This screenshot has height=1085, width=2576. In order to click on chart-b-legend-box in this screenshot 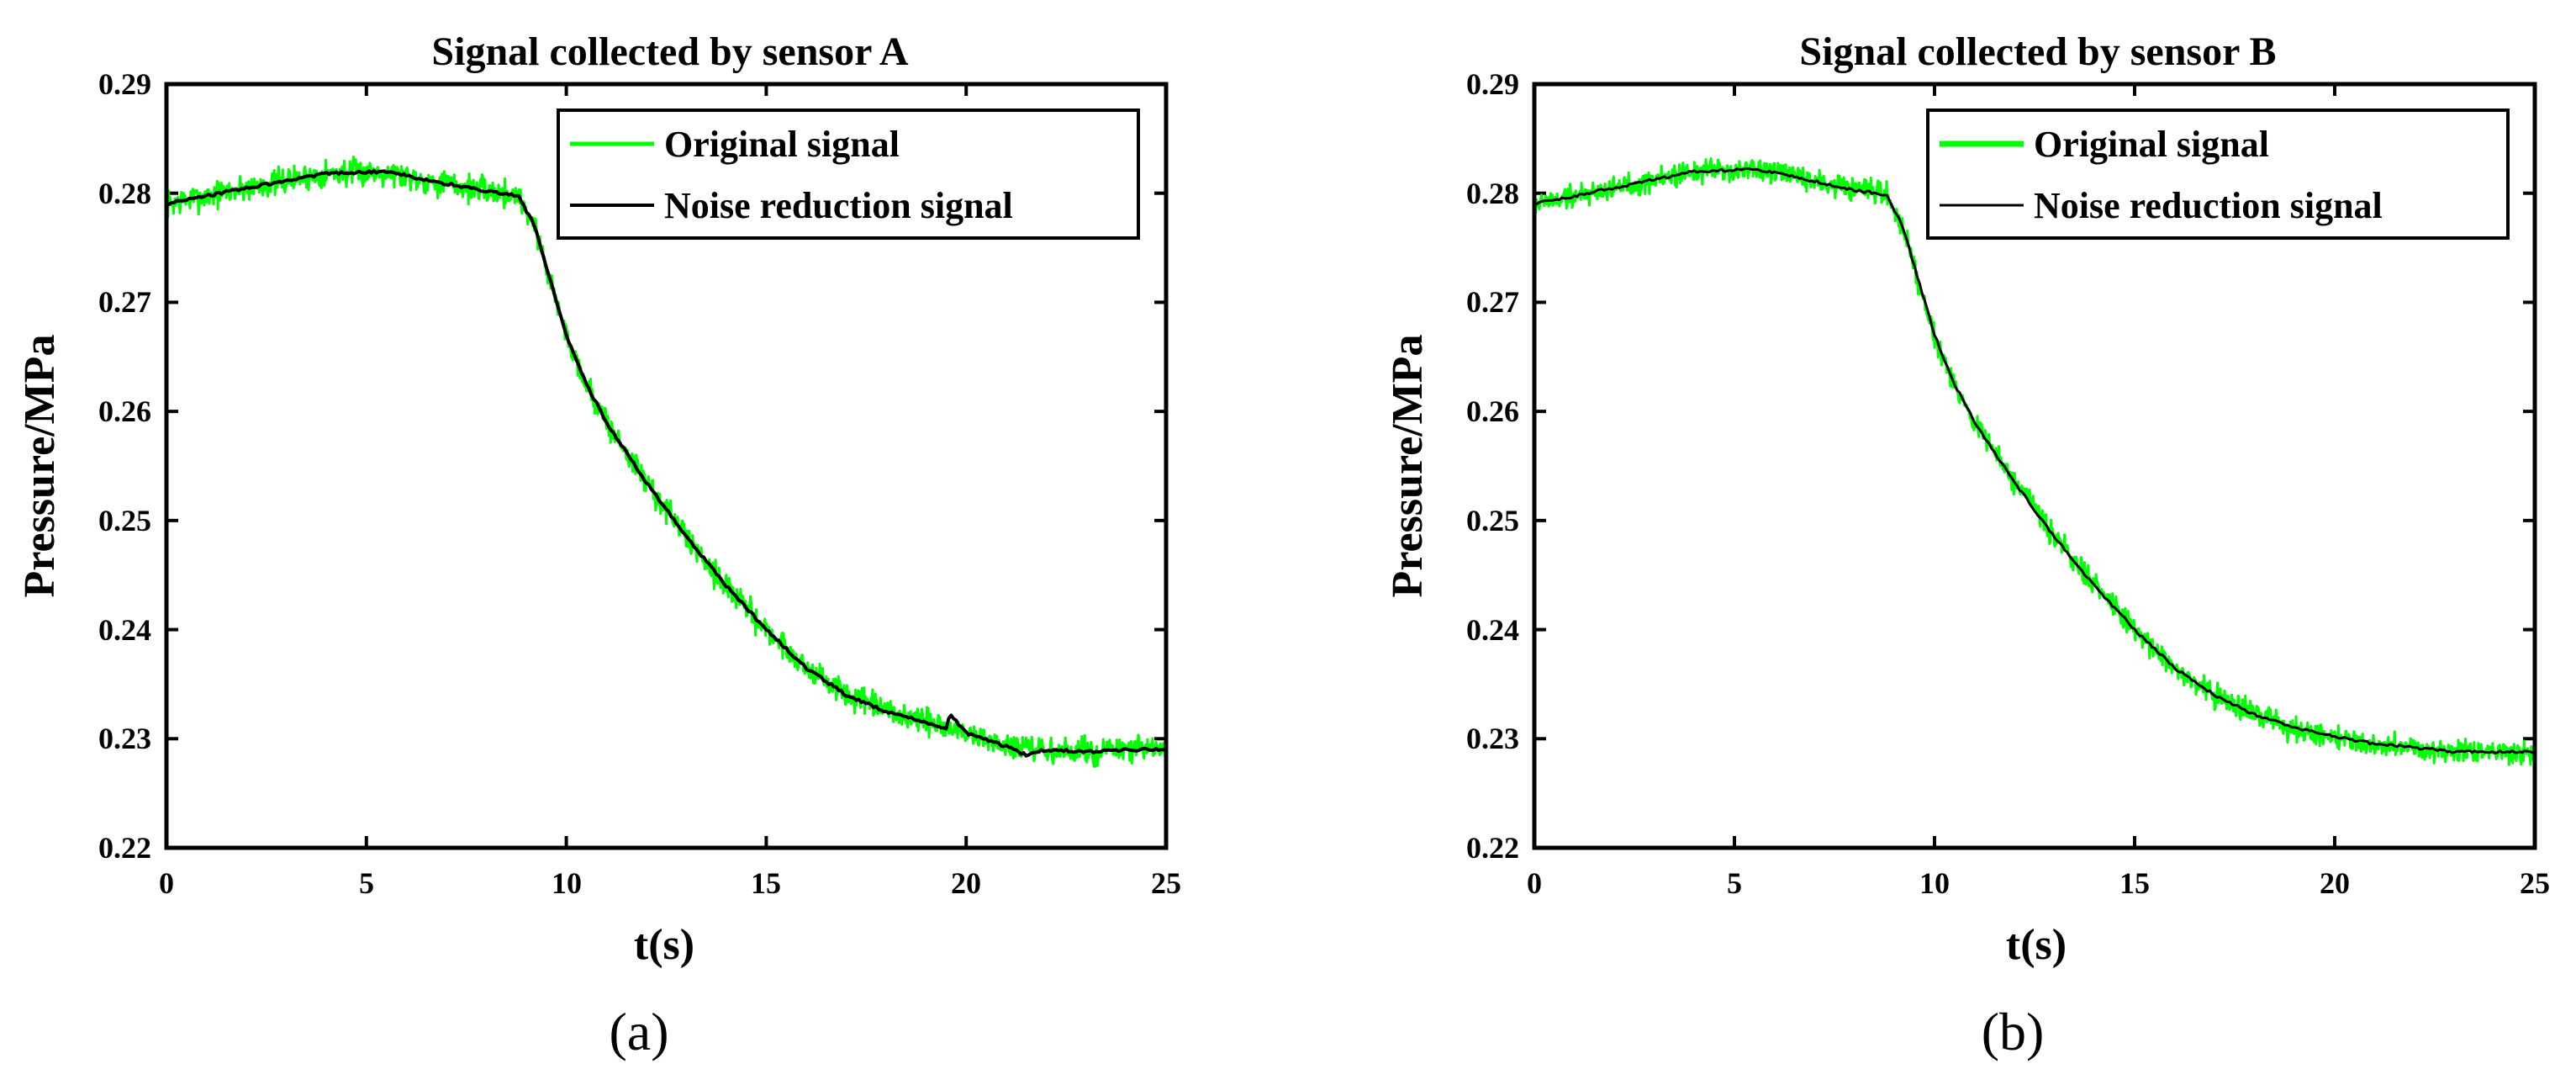, I will do `click(2218, 174)`.